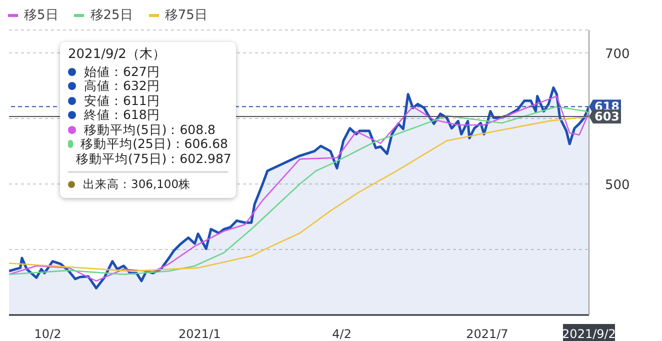 The image size is (662, 341). I want to click on annotation: 終値：618円, so click(122, 114).